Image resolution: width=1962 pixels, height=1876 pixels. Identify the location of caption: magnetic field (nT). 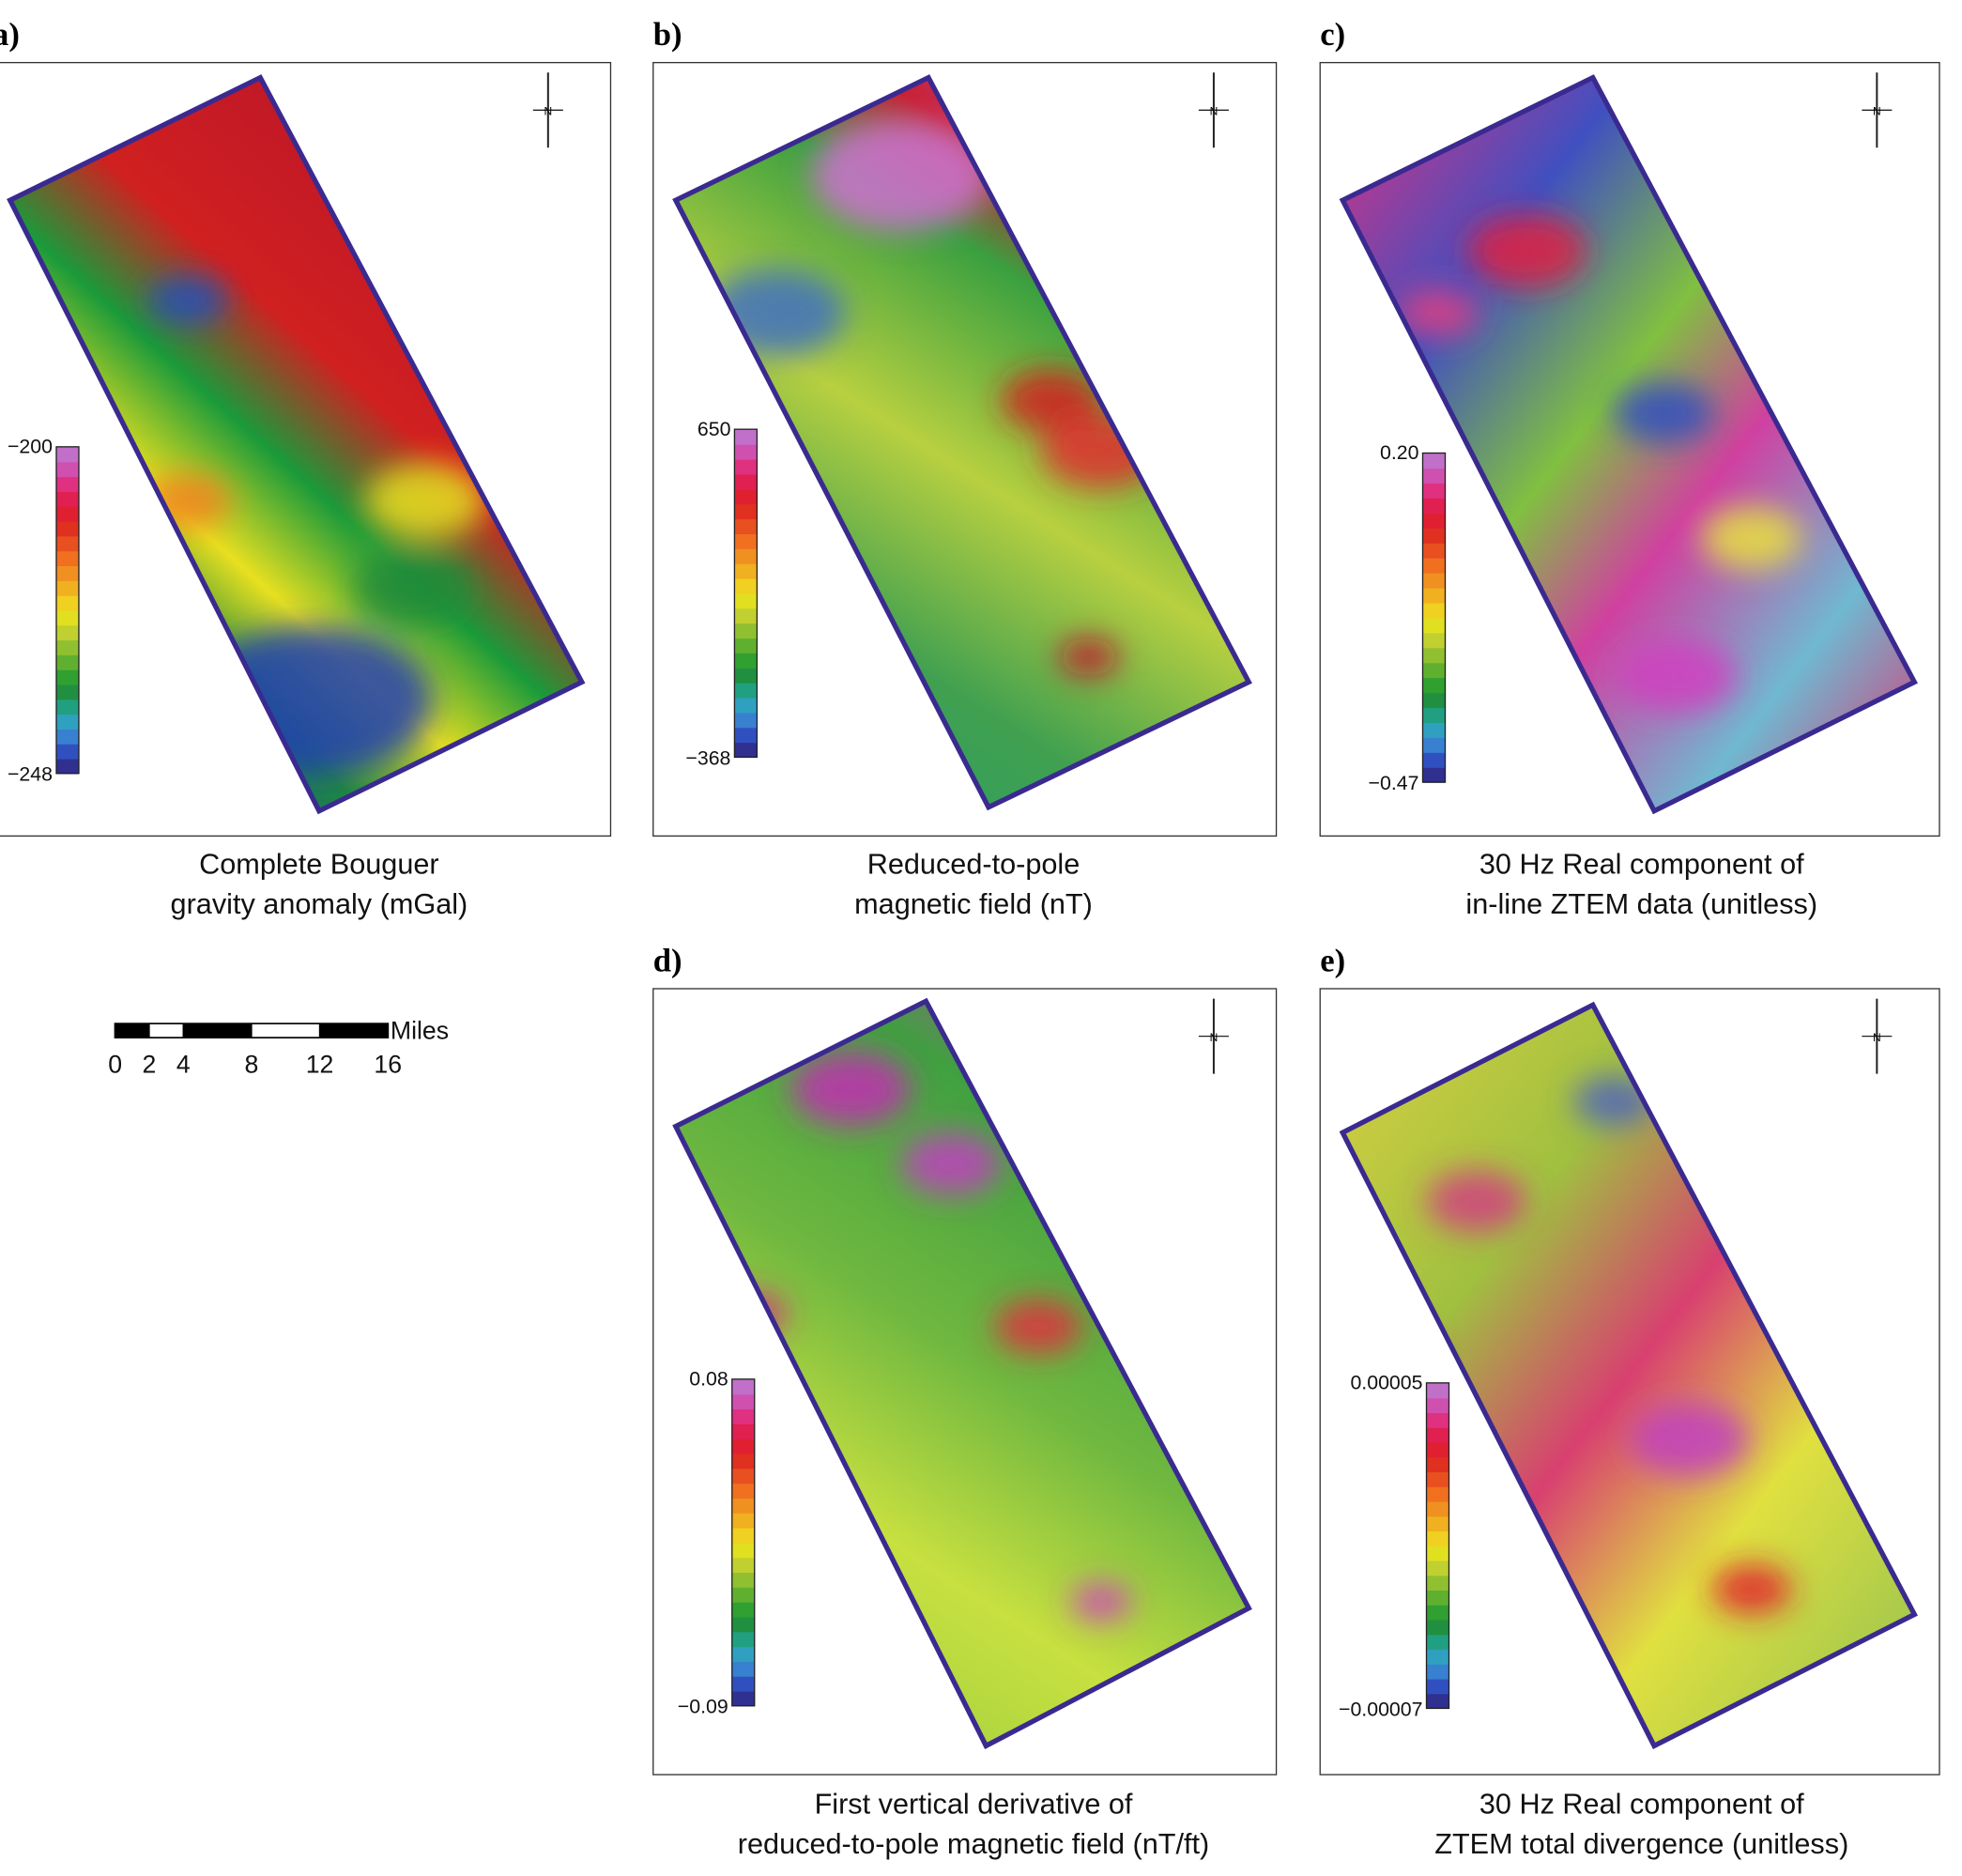
(974, 904).